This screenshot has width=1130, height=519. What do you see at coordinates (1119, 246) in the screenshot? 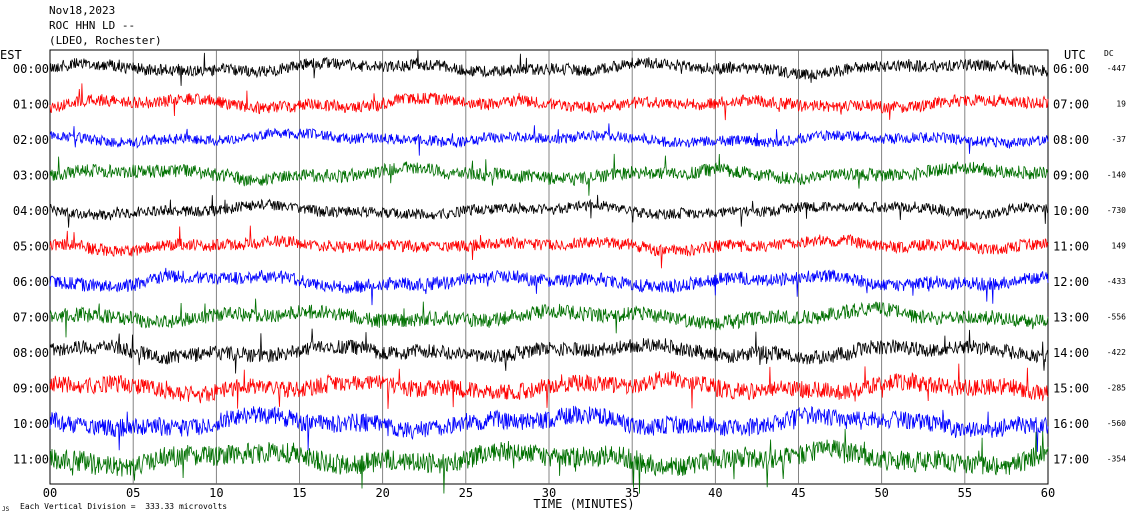
I see `dc-offset-value: 149` at bounding box center [1119, 246].